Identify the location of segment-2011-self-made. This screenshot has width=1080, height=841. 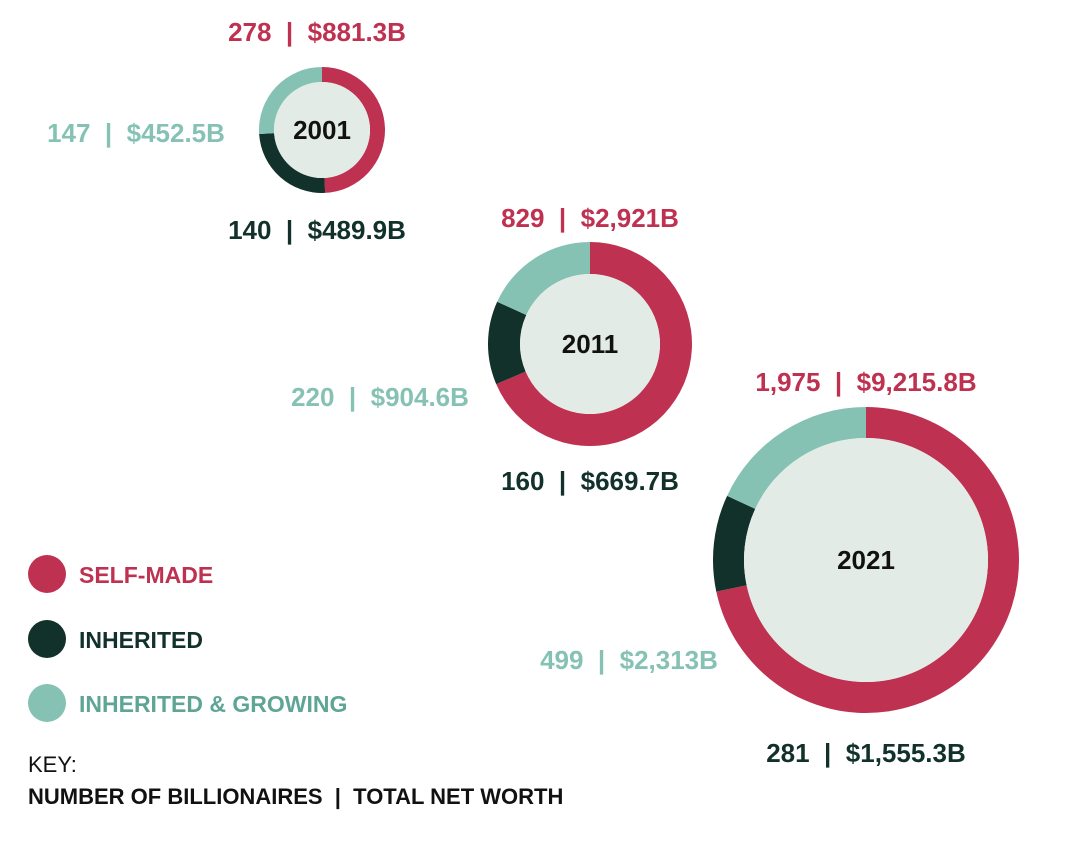
(594, 344).